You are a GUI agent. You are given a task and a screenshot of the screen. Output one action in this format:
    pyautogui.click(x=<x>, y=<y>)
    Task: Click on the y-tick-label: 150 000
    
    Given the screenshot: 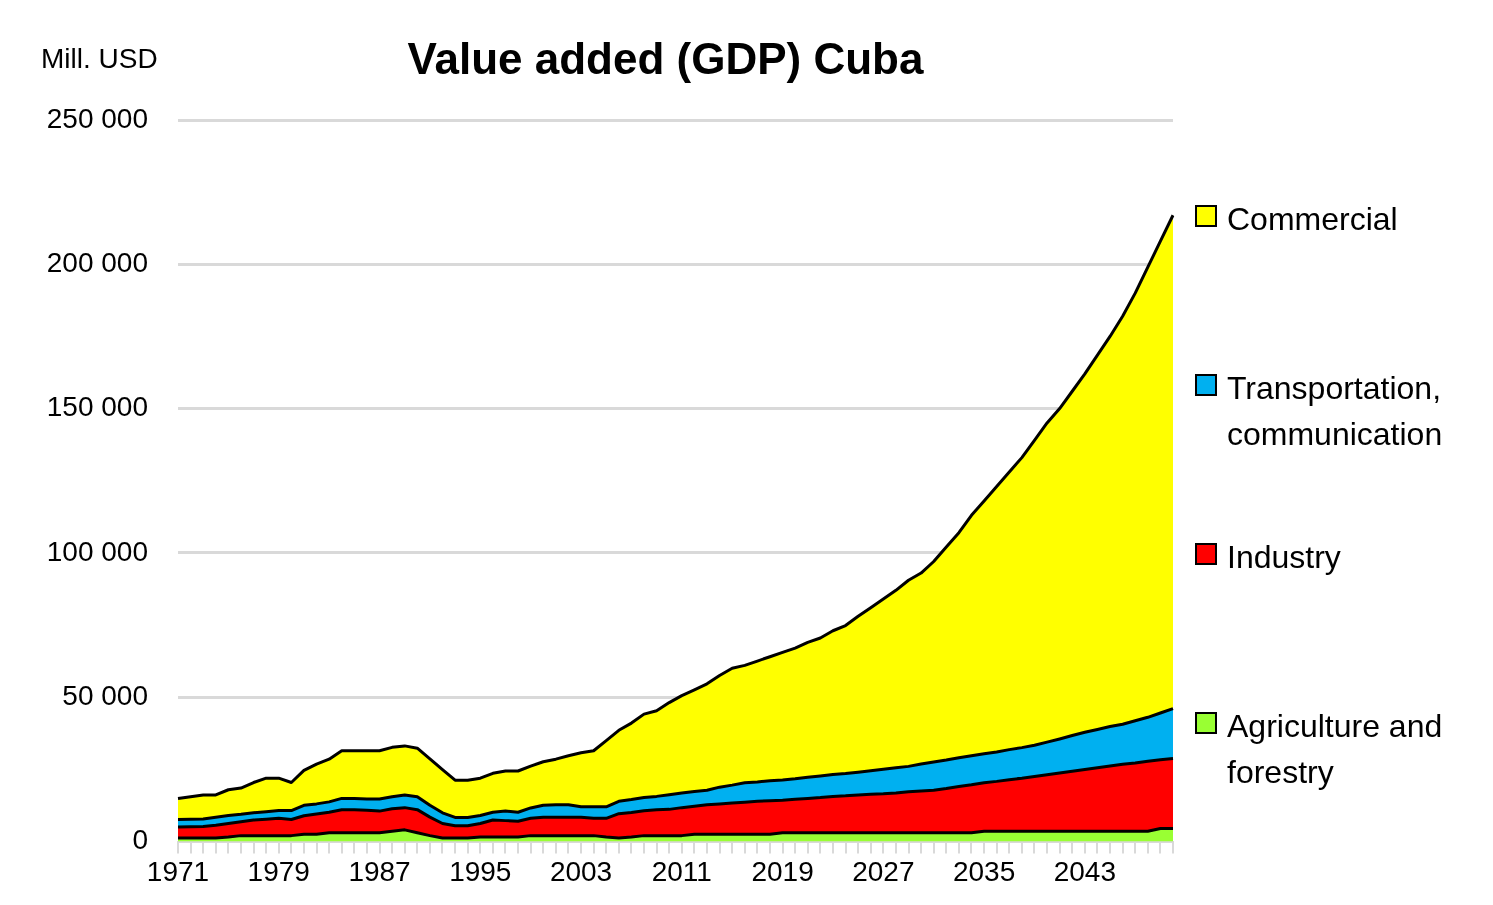 What is the action you would take?
    pyautogui.click(x=97, y=407)
    